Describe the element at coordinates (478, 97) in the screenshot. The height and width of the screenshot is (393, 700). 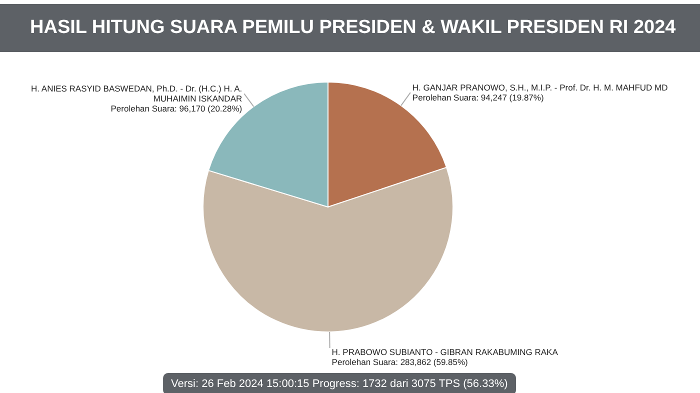
I see `data-label: Perolehan Suara: 94,247 (19.87%)` at that location.